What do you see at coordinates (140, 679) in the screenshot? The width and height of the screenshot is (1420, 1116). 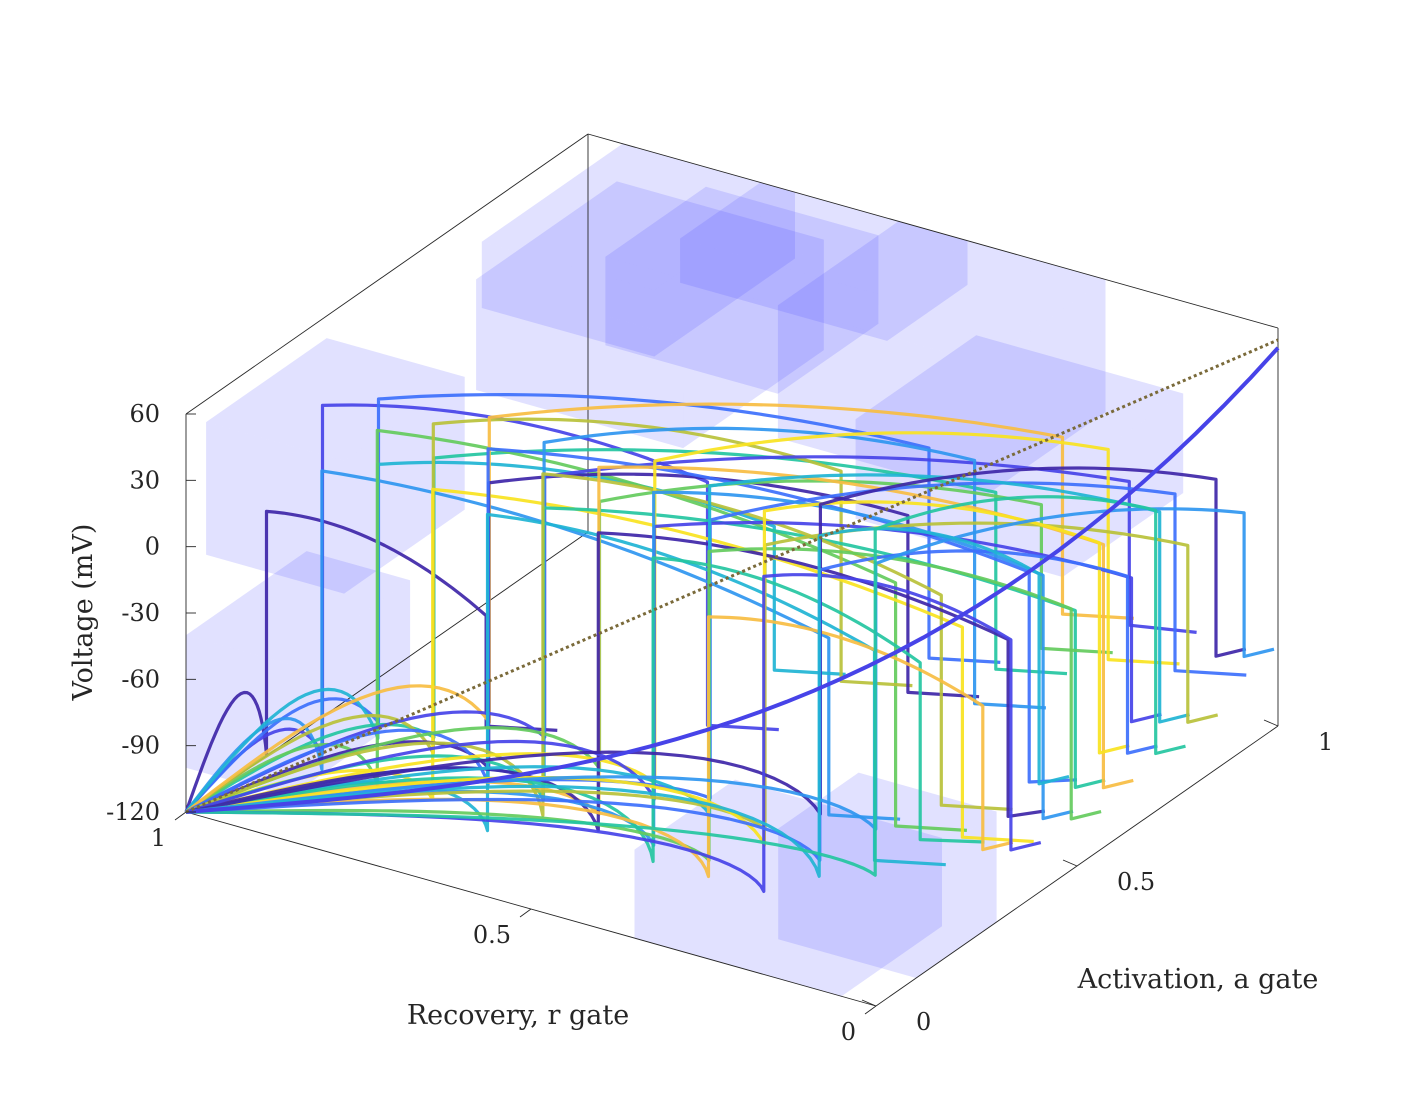 I see `z-tick-label--60: -60` at bounding box center [140, 679].